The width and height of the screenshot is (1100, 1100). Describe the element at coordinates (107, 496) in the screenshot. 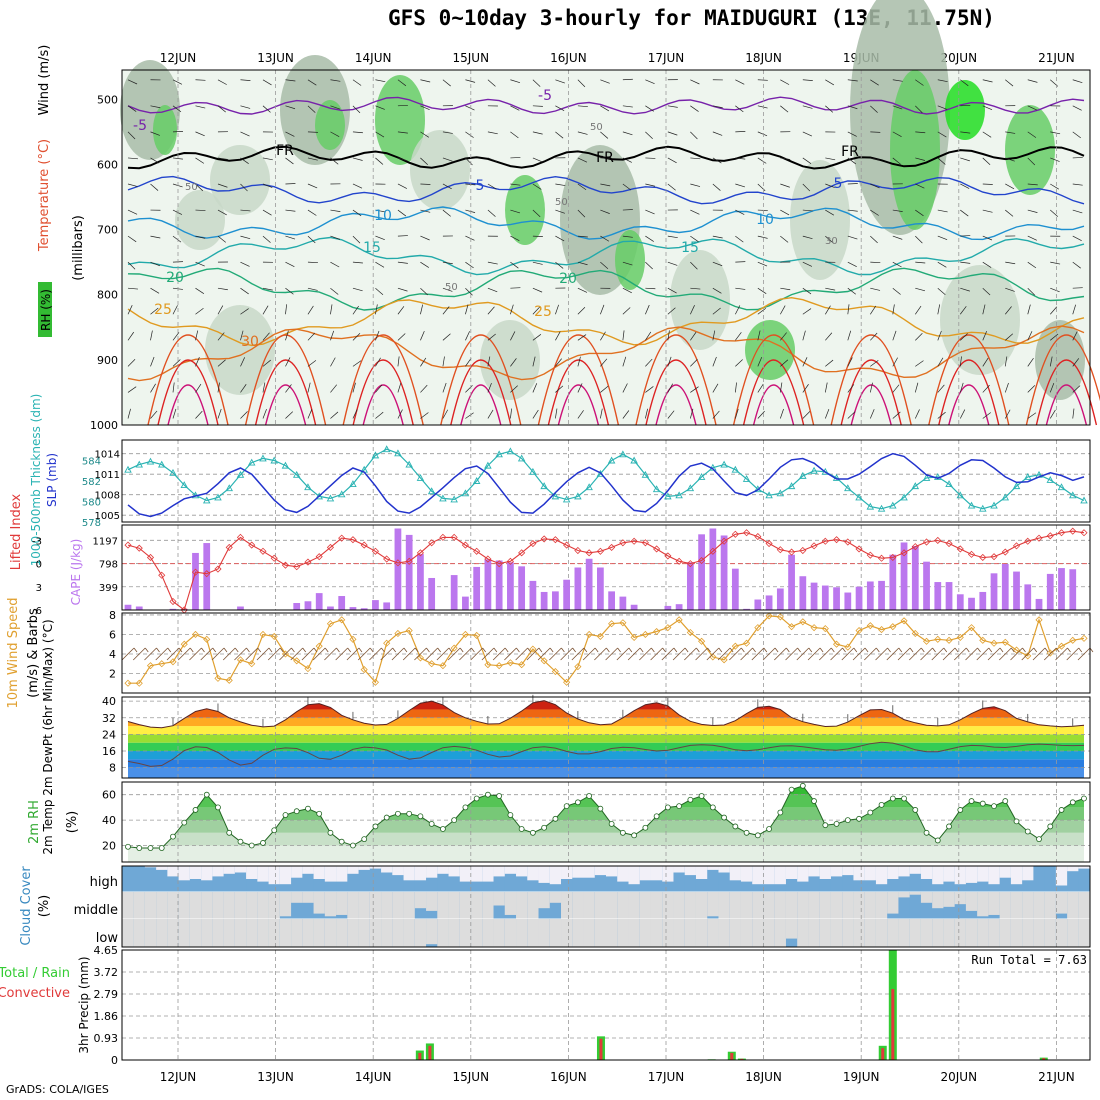

I see `slp-tick-label: 1008` at that location.